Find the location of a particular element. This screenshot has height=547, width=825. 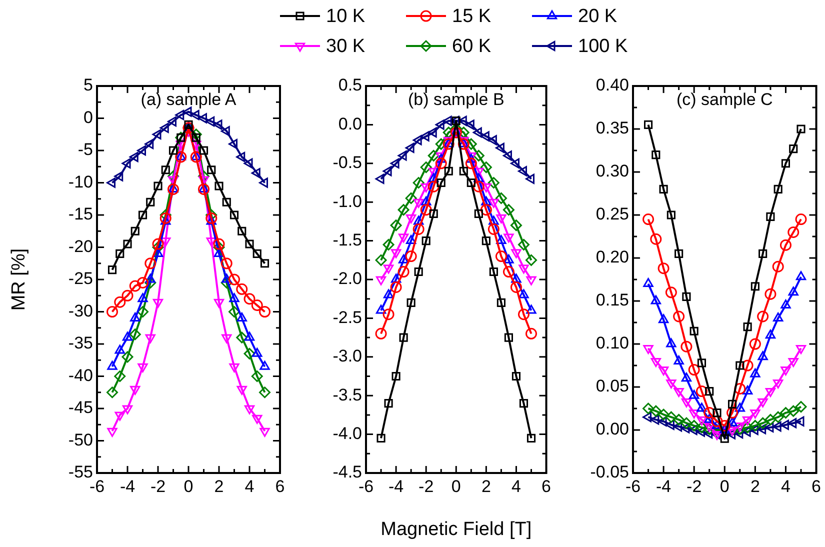

y-tick-label: -20 is located at coordinates (80, 246).